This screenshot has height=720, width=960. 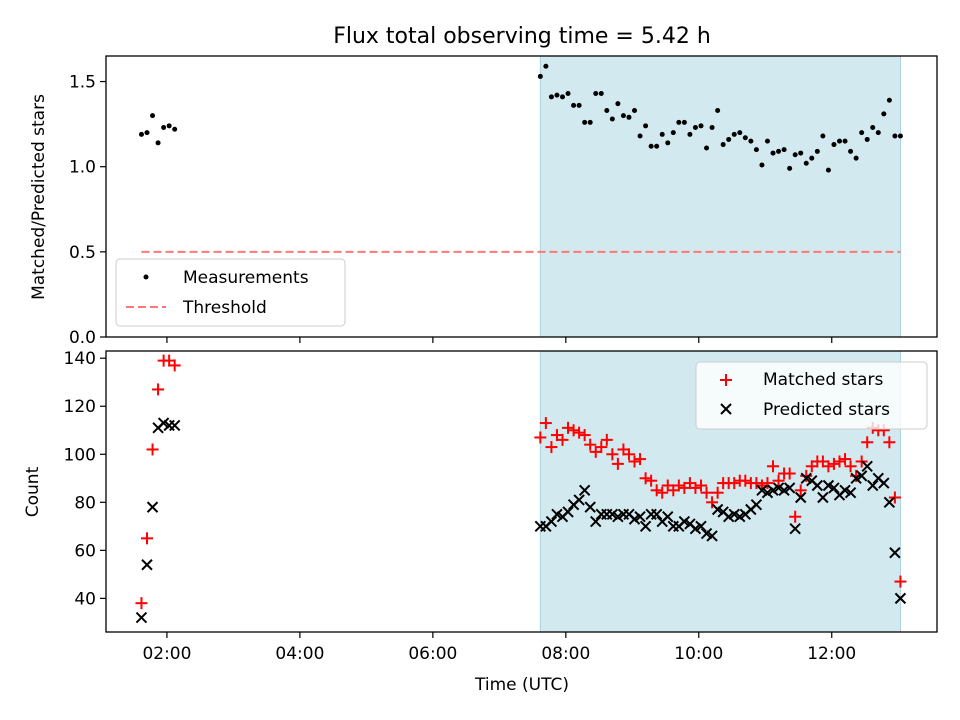 I want to click on top-y-tick-label: 1.5, so click(x=82, y=83).